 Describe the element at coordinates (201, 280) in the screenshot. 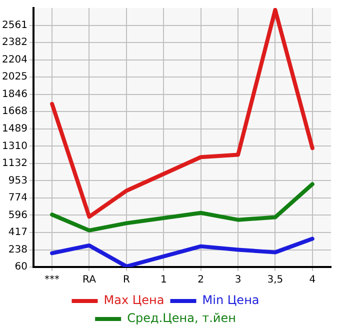

I see `x-tick-label: 2` at that location.